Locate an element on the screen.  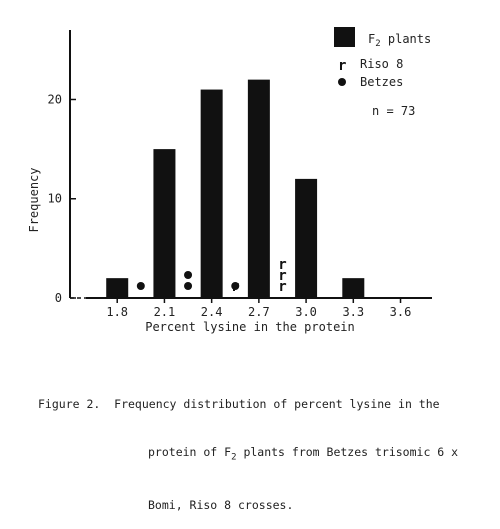
legend-label-betzes: Betzes is located at coordinates (381, 82).